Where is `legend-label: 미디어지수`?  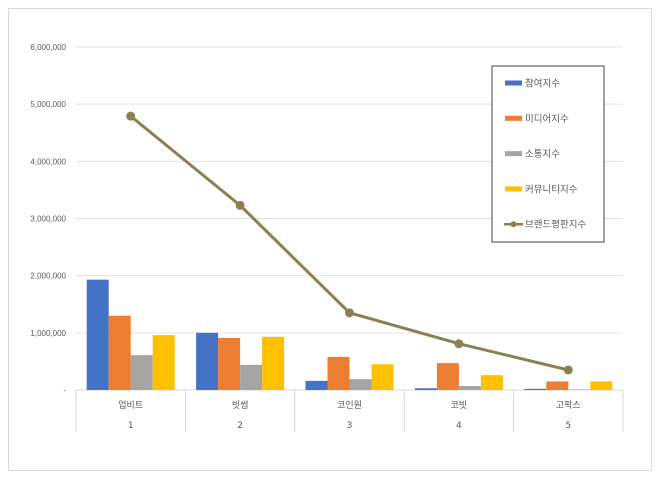
legend-label: 미디어지수 is located at coordinates (547, 119).